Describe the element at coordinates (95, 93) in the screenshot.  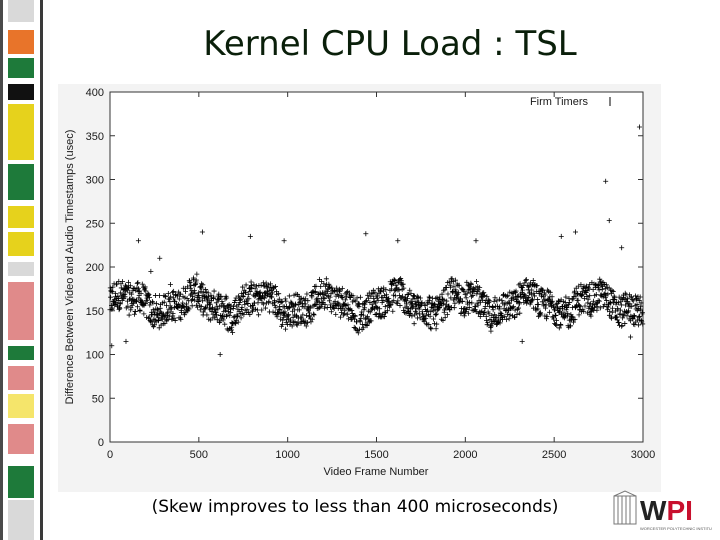
I see `y-tick-label: 400` at that location.